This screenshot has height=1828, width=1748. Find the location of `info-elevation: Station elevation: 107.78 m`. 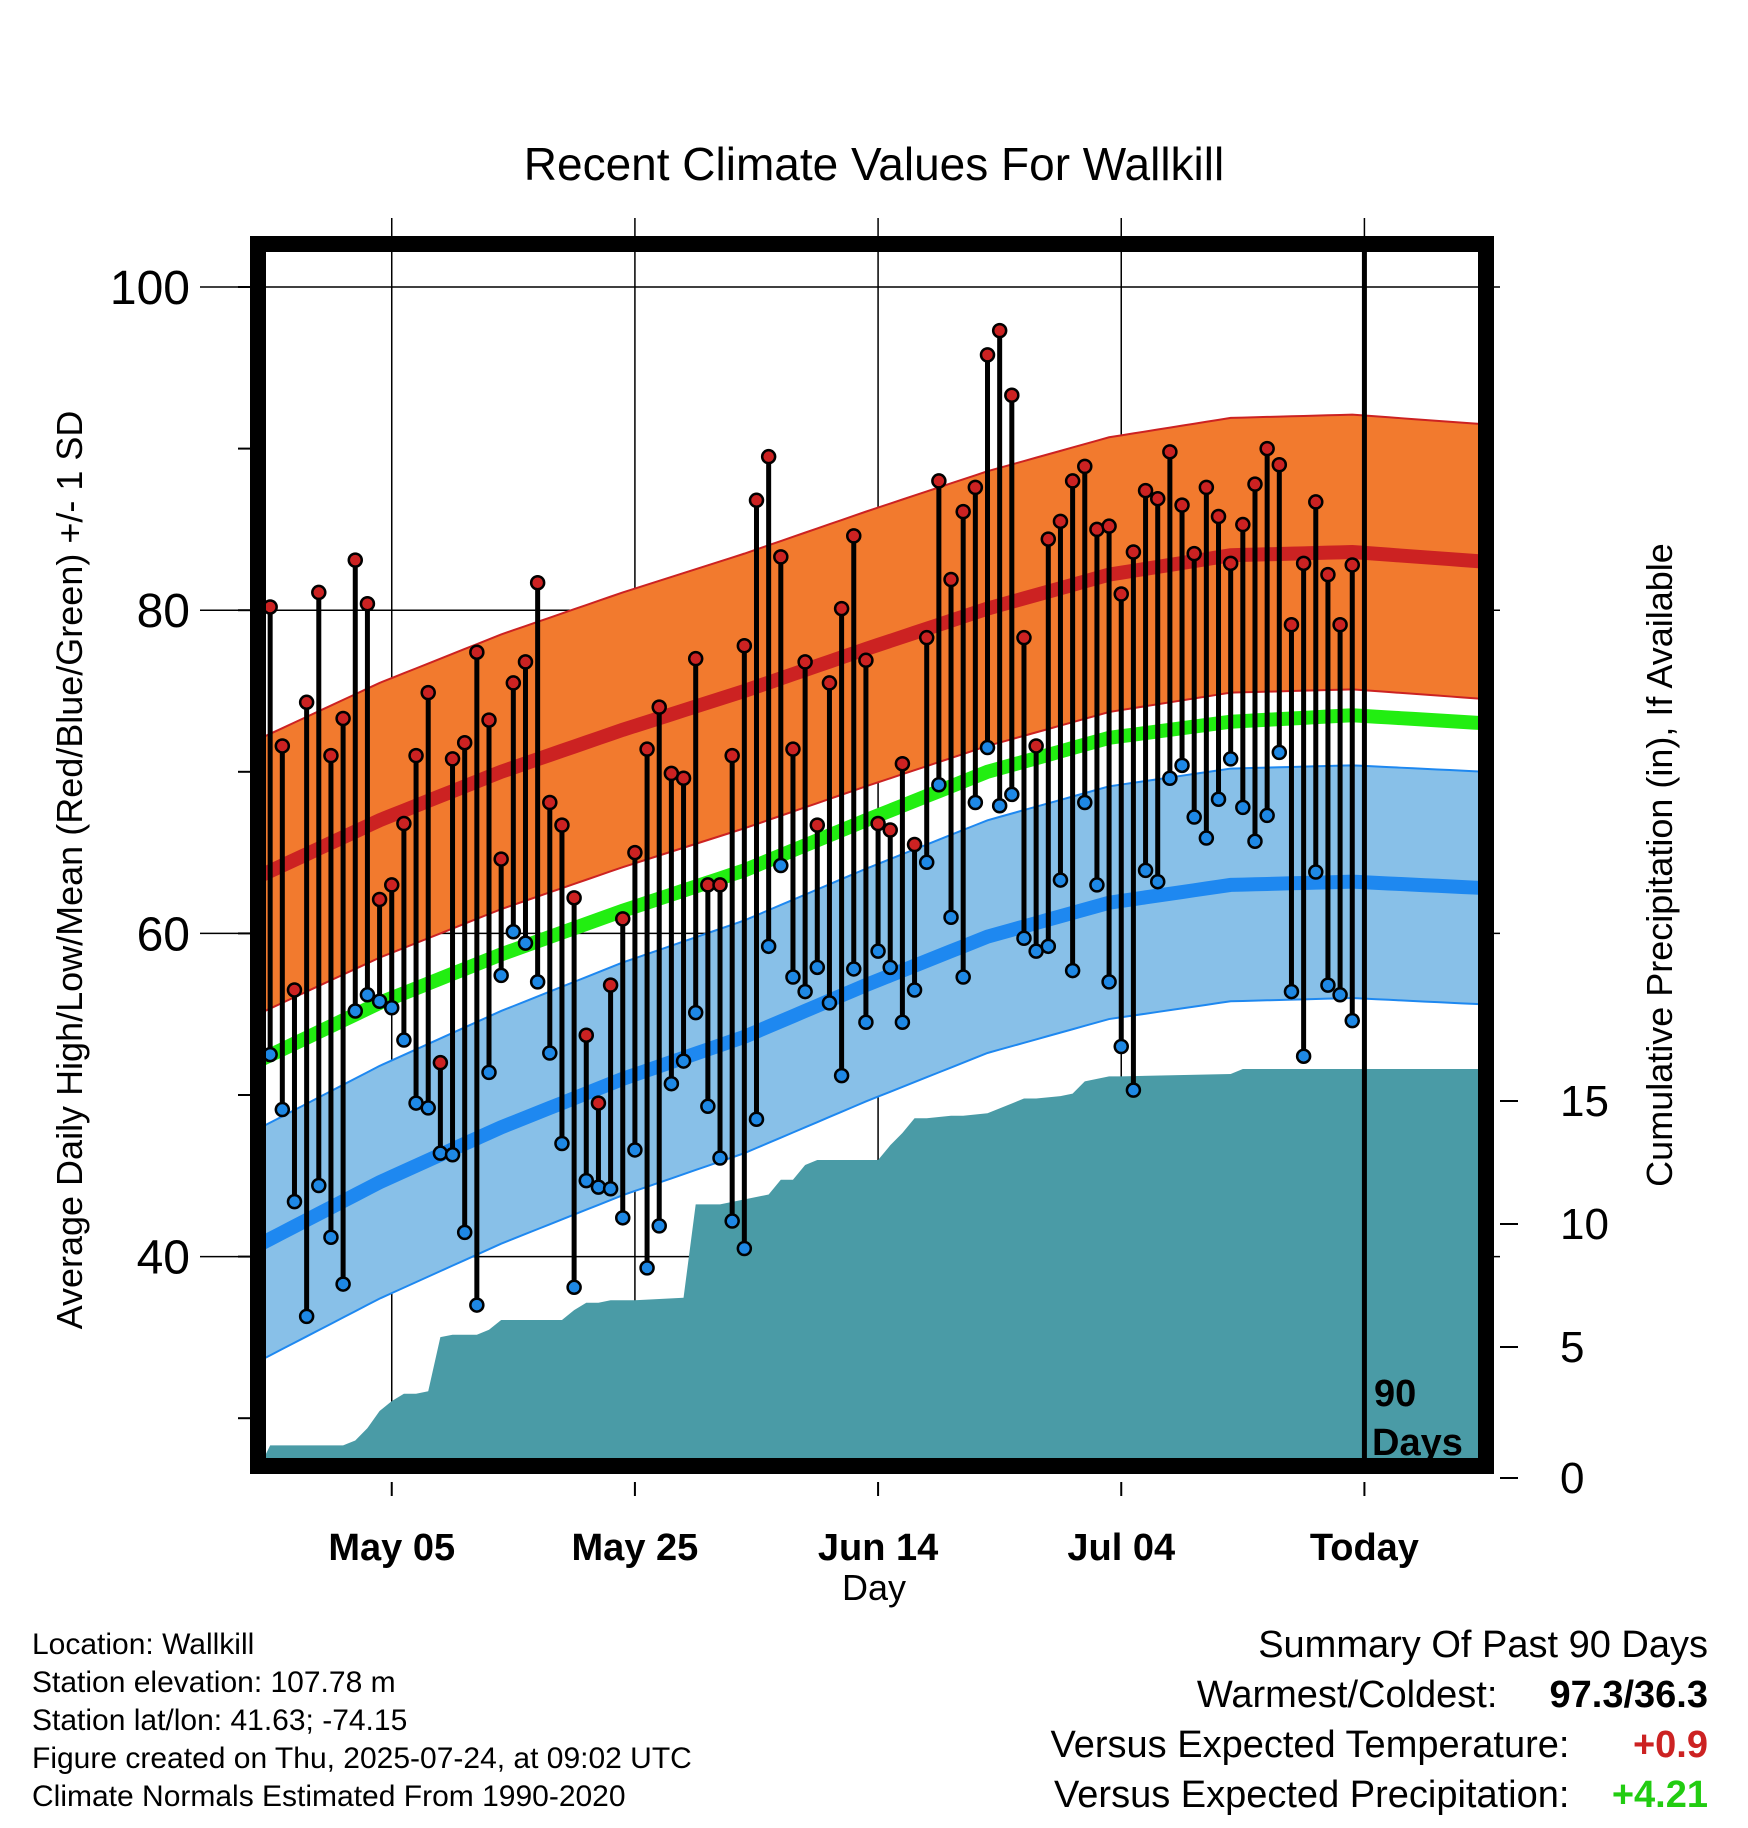

info-elevation: Station elevation: 107.78 m is located at coordinates (214, 1682).